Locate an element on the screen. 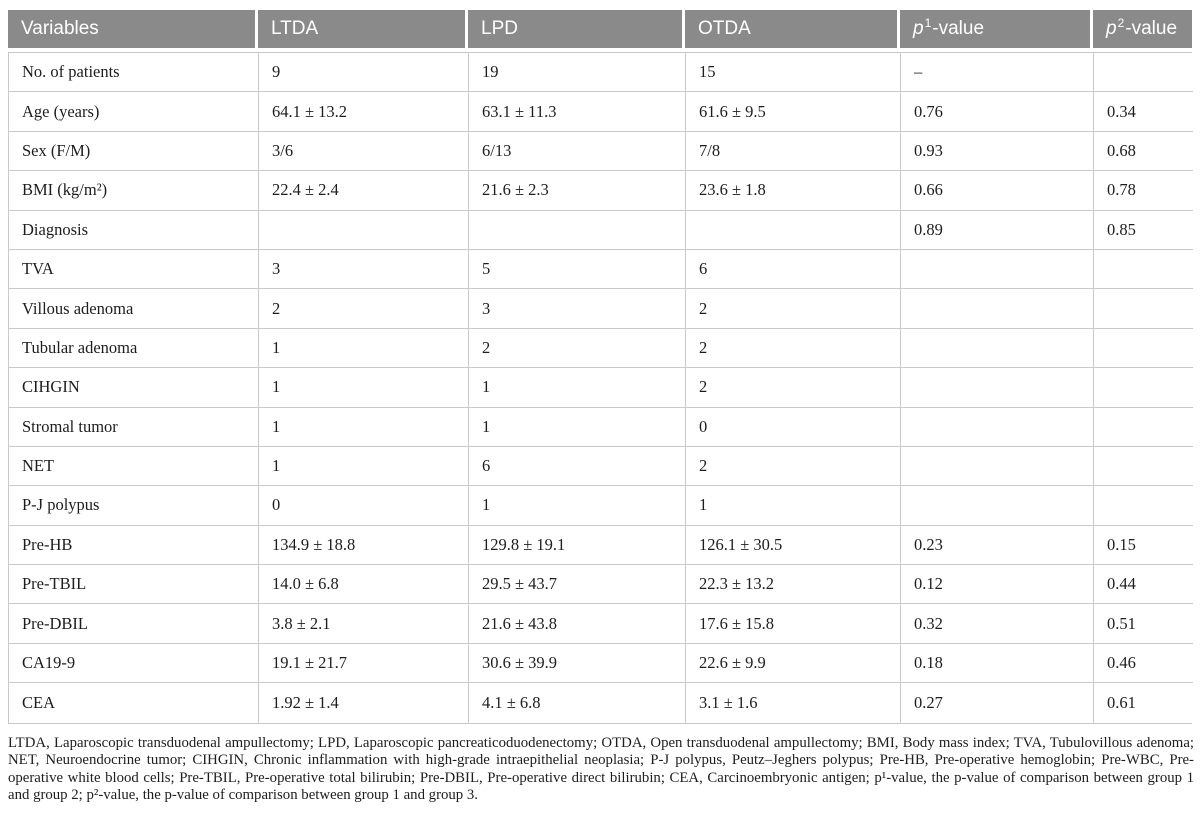 The image size is (1200, 825). cell-p1-value: 0.32 is located at coordinates (997, 624).